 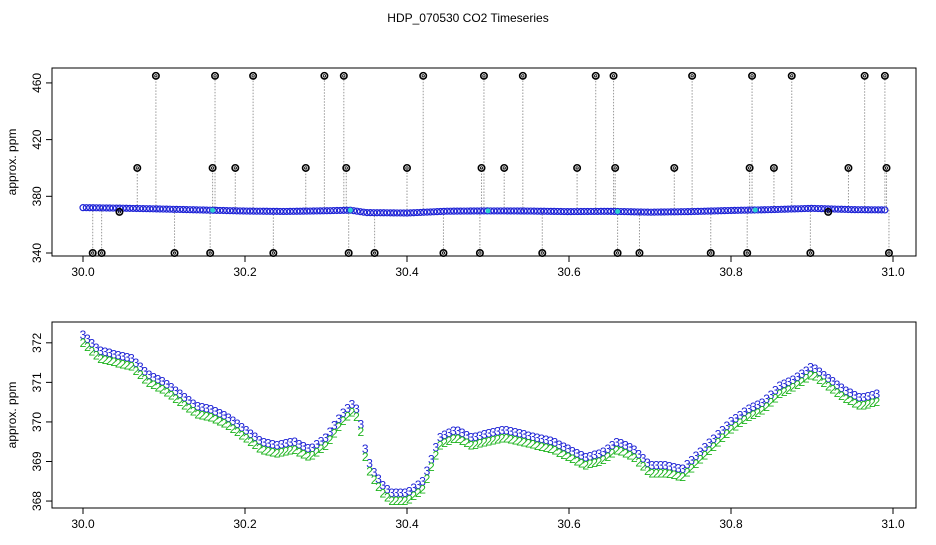 I want to click on bottom-x-tick-label: 30.4, so click(x=407, y=524).